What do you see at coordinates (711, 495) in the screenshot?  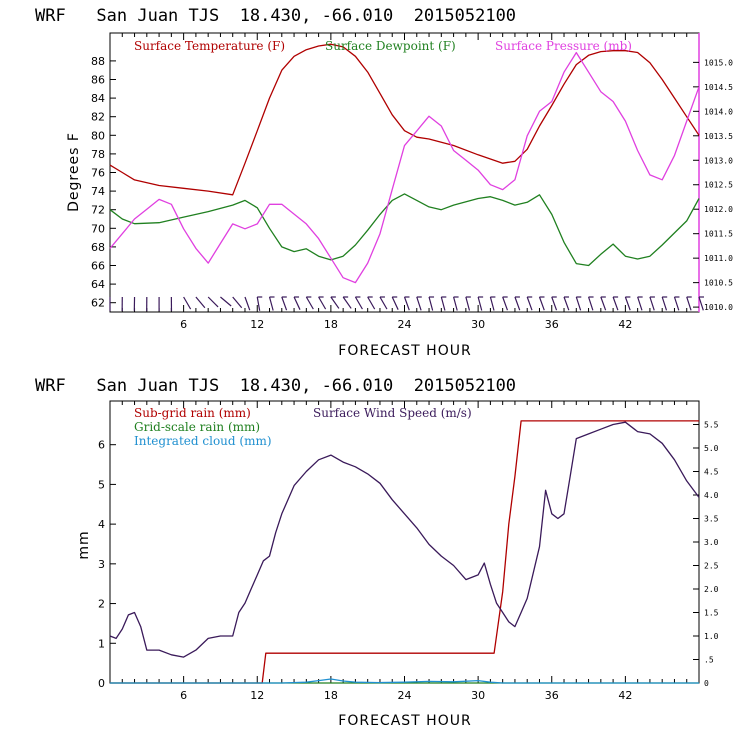 I see `y2-tick-label: 4.0` at bounding box center [711, 495].